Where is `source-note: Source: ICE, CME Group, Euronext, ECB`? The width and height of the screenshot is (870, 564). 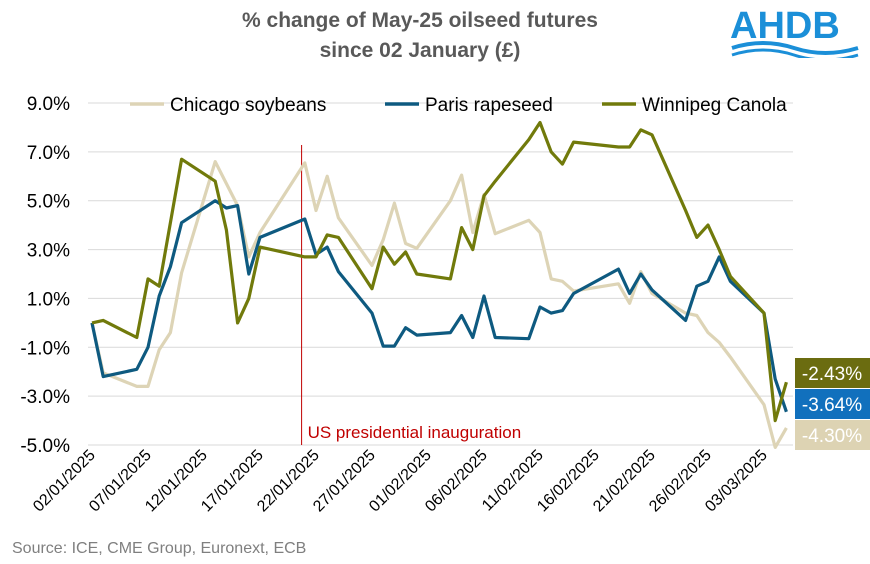 source-note: Source: ICE, CME Group, Euronext, ECB is located at coordinates (159, 548).